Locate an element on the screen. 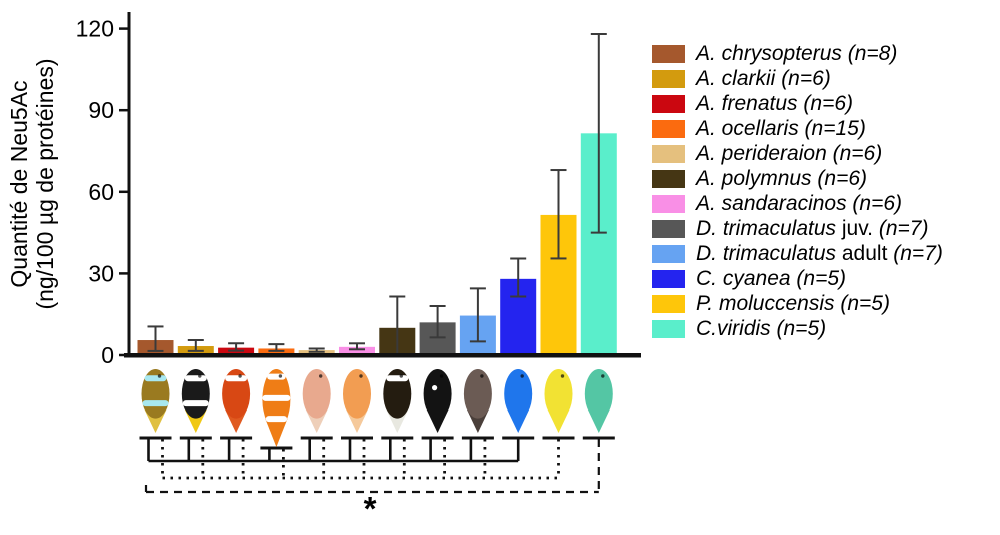 The width and height of the screenshot is (1000, 535). legend-item-viridis: C.viridis (n=5) is located at coordinates (797, 328).